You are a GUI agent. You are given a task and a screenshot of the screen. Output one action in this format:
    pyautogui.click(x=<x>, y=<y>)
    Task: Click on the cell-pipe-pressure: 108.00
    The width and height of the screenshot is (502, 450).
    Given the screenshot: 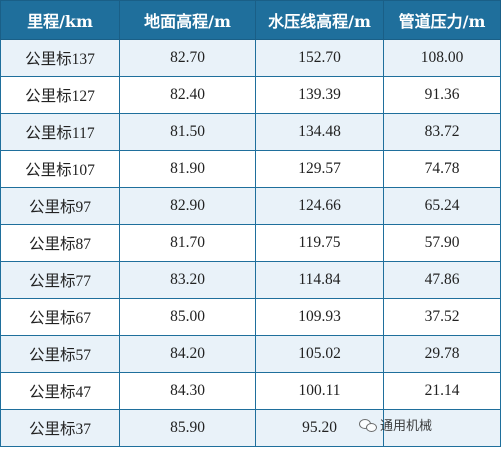 What is the action you would take?
    pyautogui.click(x=442, y=58)
    